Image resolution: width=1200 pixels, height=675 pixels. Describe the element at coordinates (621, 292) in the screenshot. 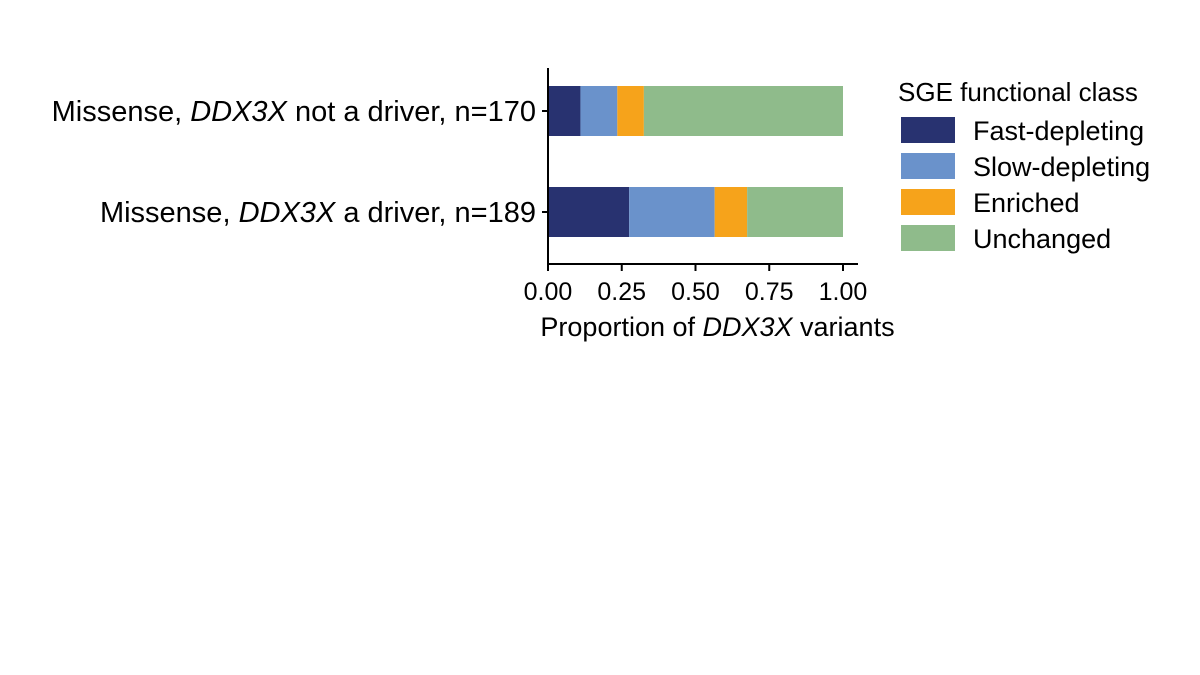

I see `x-tick-label: 0.25` at that location.